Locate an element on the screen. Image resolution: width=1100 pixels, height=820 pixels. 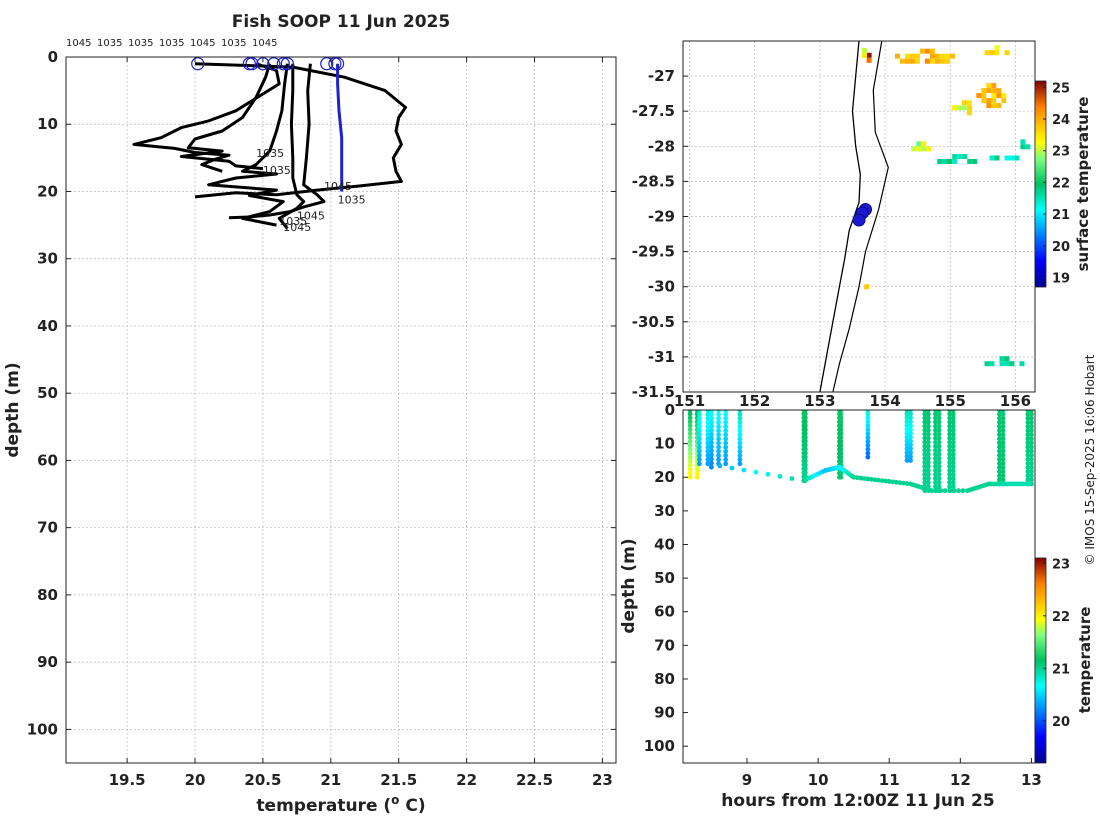
section-y-tick-label: 70 is located at coordinates (664, 645).